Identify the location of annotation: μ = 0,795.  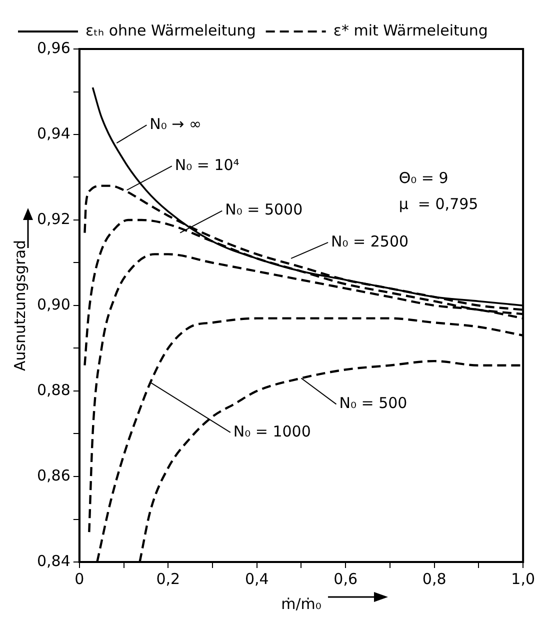
(438, 203).